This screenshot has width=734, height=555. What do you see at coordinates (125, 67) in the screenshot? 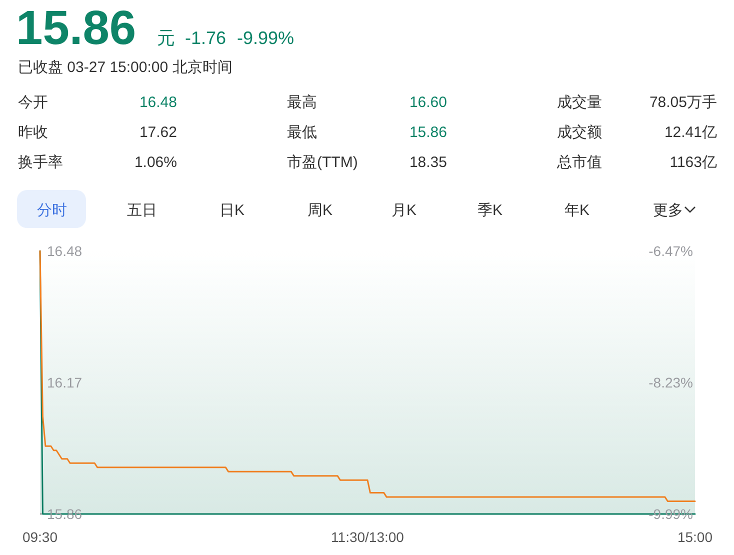
I see `text: 已收盘 03-27 15:00:00 北京时间` at bounding box center [125, 67].